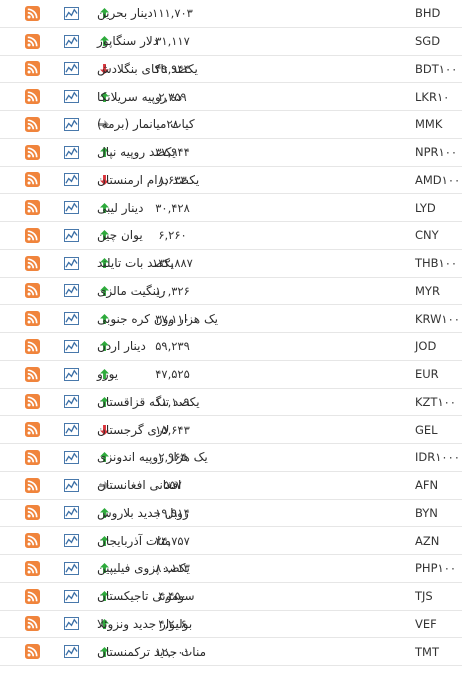 This screenshot has width=462, height=679. Describe the element at coordinates (425, 207) in the screenshot. I see `currency-code: LYD` at that location.